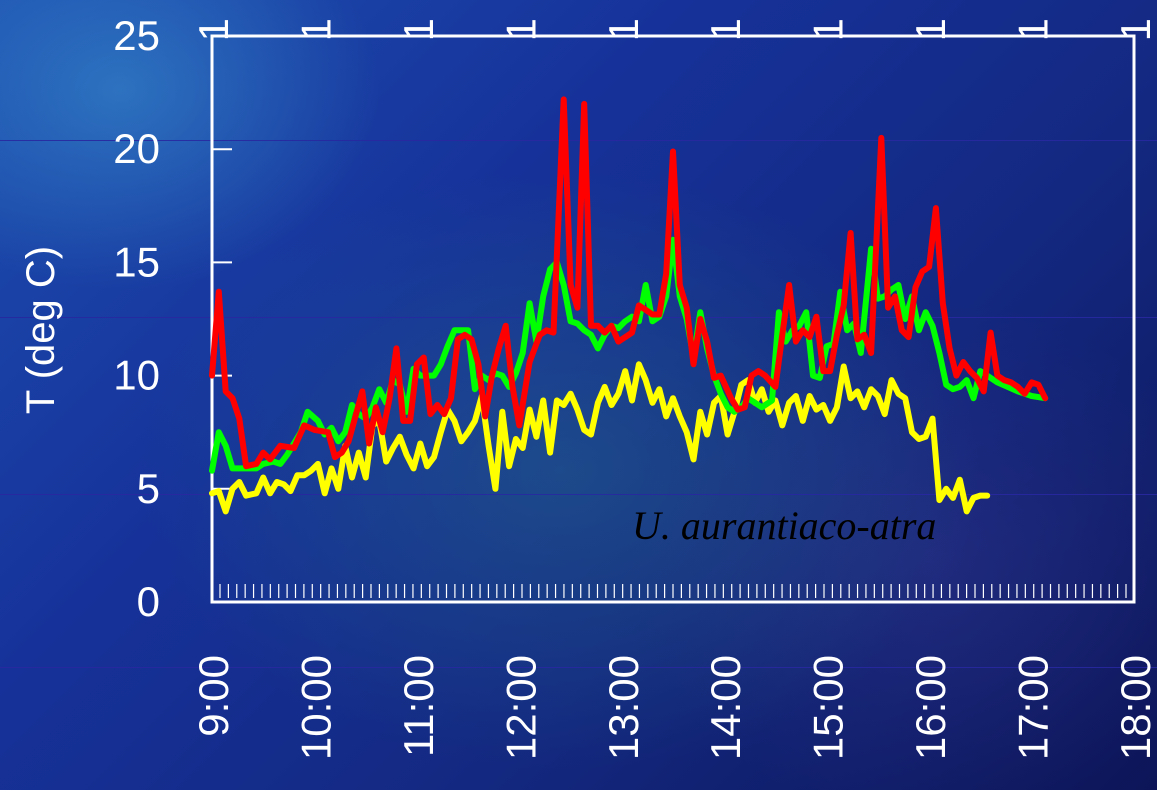 Image resolution: width=1157 pixels, height=790 pixels. Describe the element at coordinates (315, 707) in the screenshot. I see `x-tick-label: 10:00` at that location.